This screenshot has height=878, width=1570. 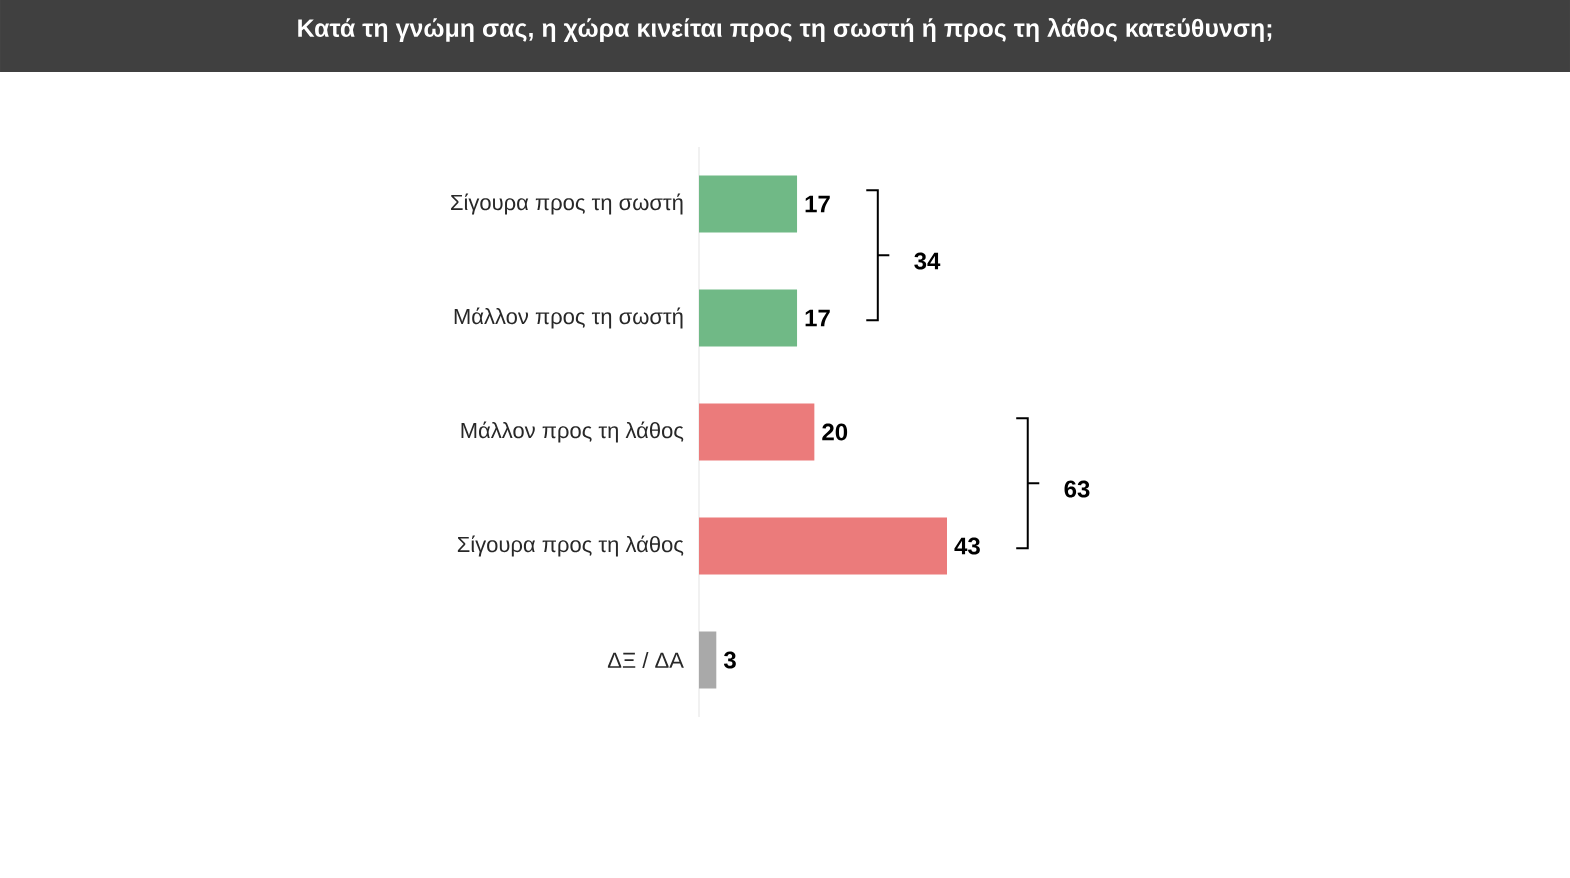 What do you see at coordinates (785, 30) in the screenshot?
I see `chart-title: Κατά τη γνώμη σας, η χώρα κινείται προς τη σωστή ή προς τη λάθος κατεύθυνση;` at bounding box center [785, 30].